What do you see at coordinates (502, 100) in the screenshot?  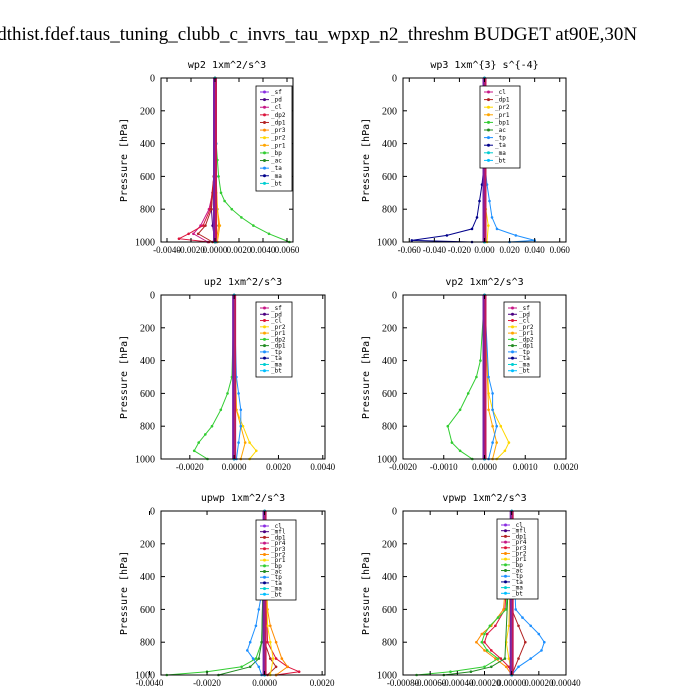 I see `legend-label: _dp1` at bounding box center [502, 100].